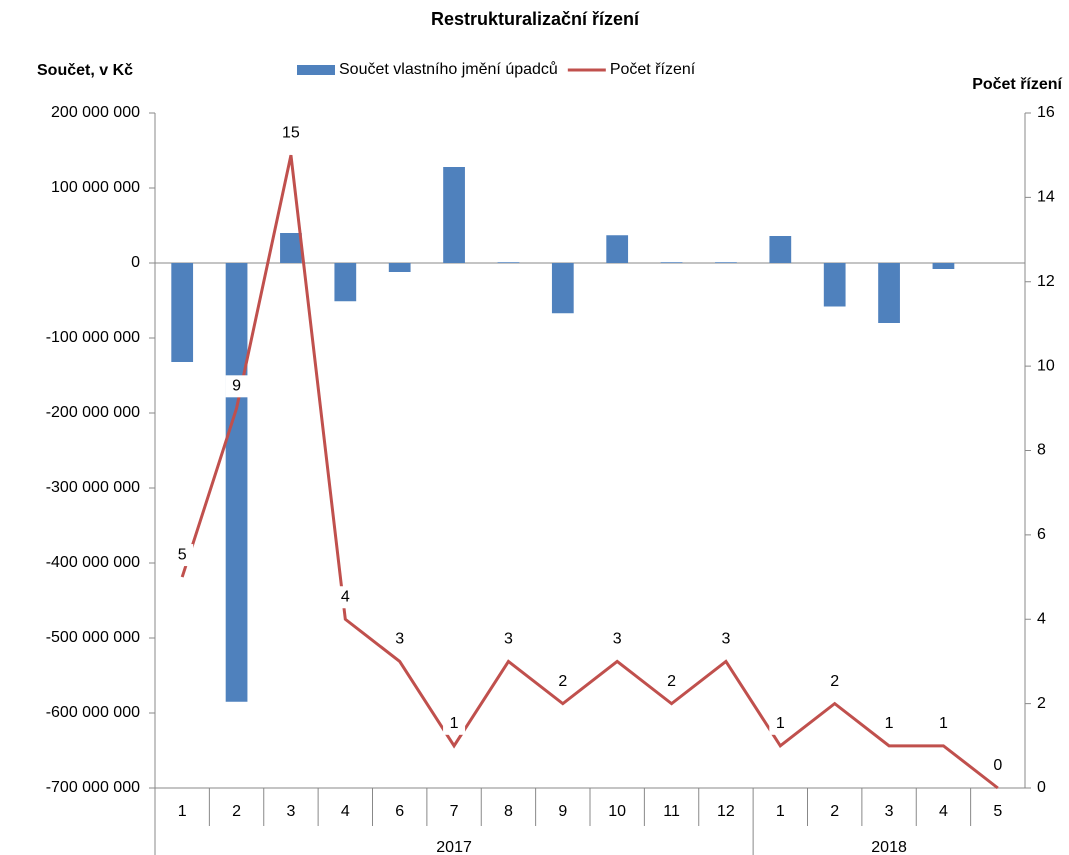 This screenshot has width=1069, height=855. What do you see at coordinates (95, 112) in the screenshot?
I see `y-tick-label: 200 000 000` at bounding box center [95, 112].